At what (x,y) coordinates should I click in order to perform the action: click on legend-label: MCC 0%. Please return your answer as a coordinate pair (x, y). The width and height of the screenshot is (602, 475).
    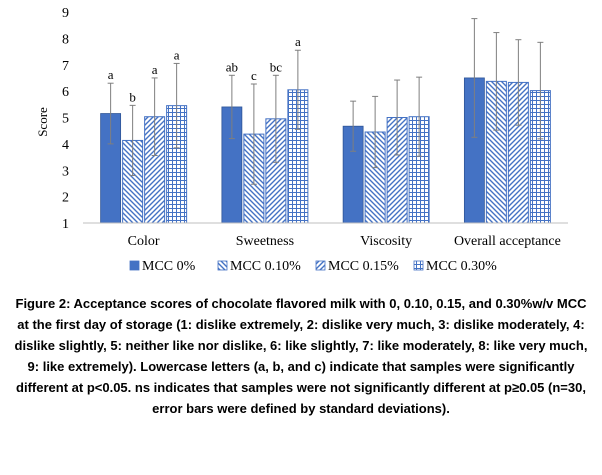
    Looking at the image, I should click on (169, 266).